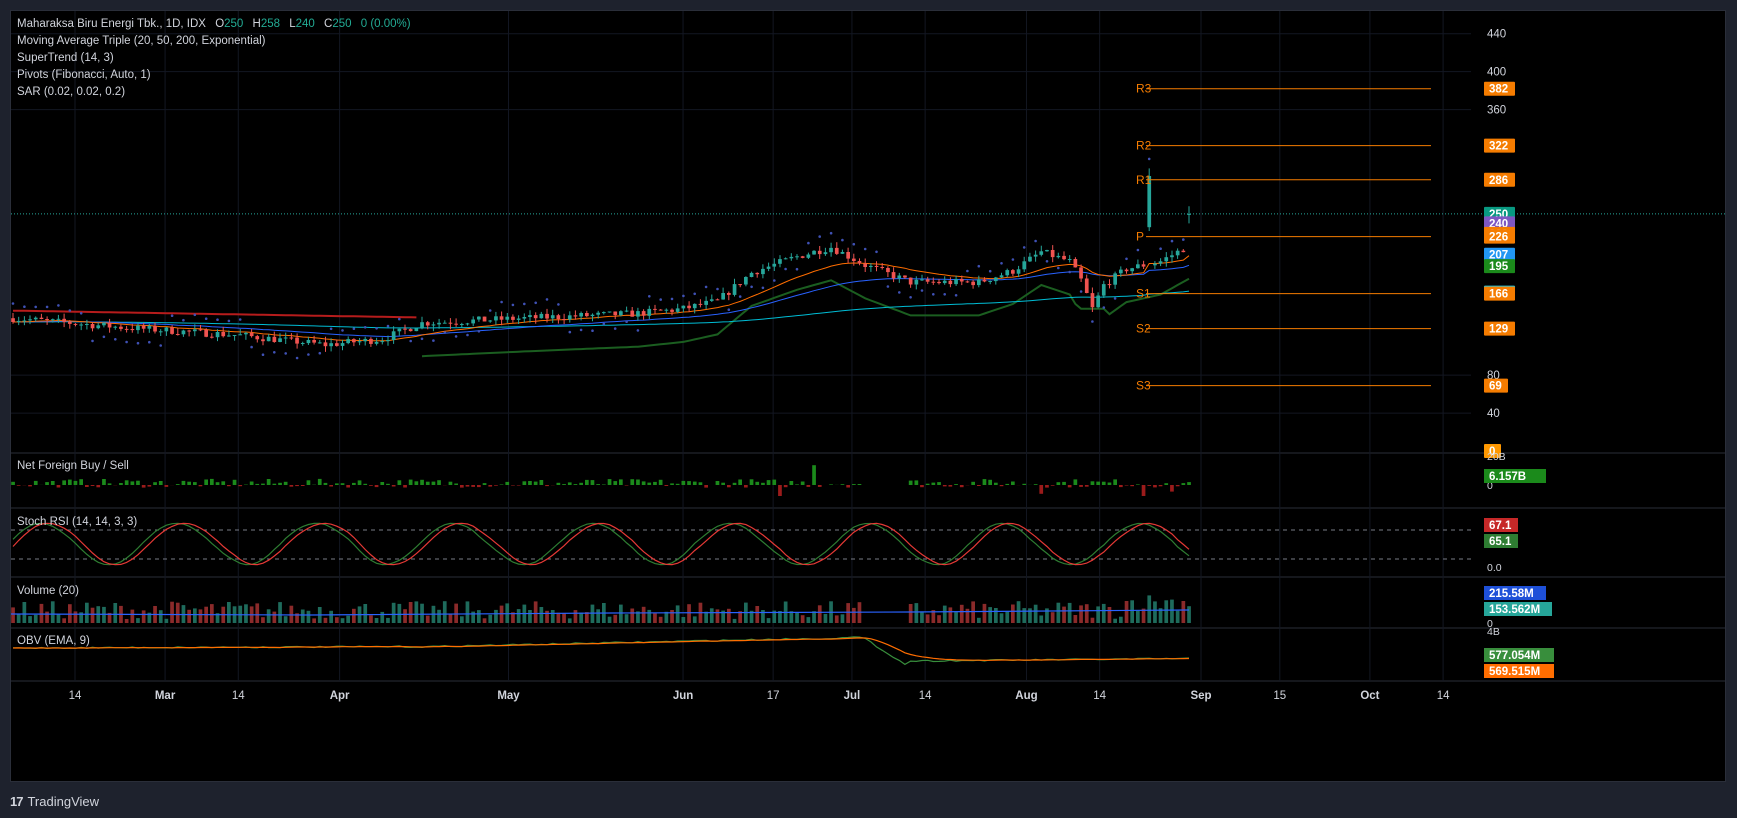 This screenshot has height=818, width=1737. I want to click on obv-badge-label: 577.054M, so click(1514, 656).